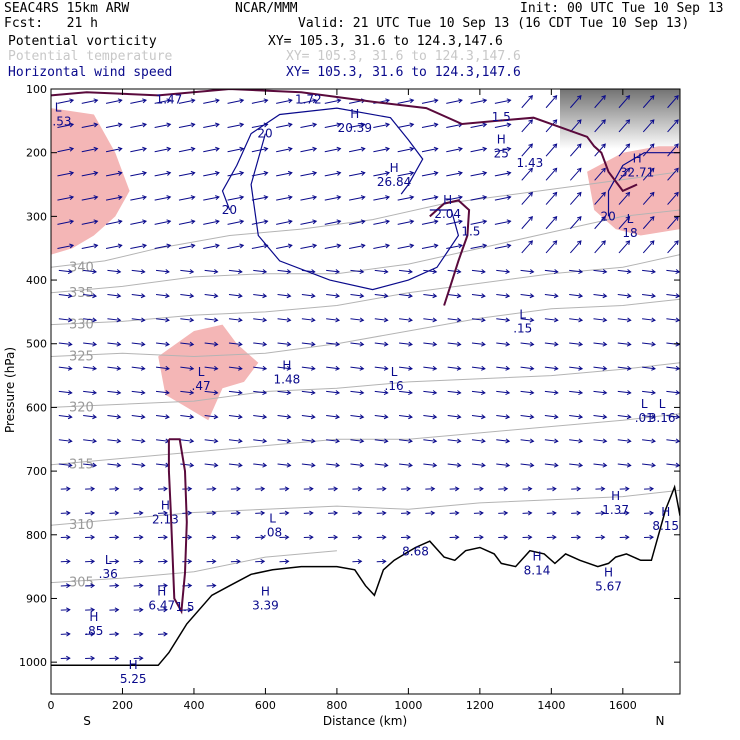 The image size is (740, 740). Describe the element at coordinates (90, 181) in the screenshot. I see `pv-shaded-region` at that location.